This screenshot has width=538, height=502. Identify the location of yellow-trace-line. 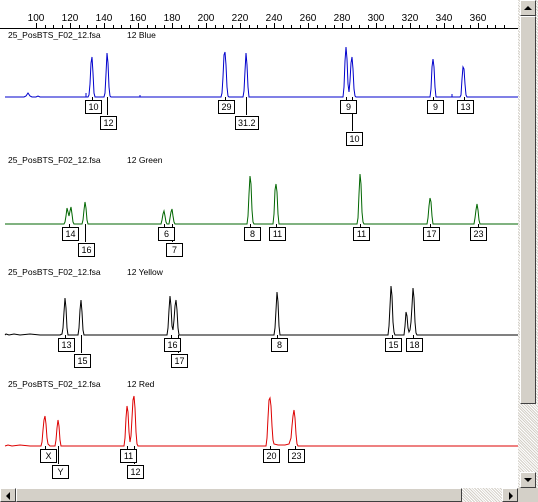
(261, 310).